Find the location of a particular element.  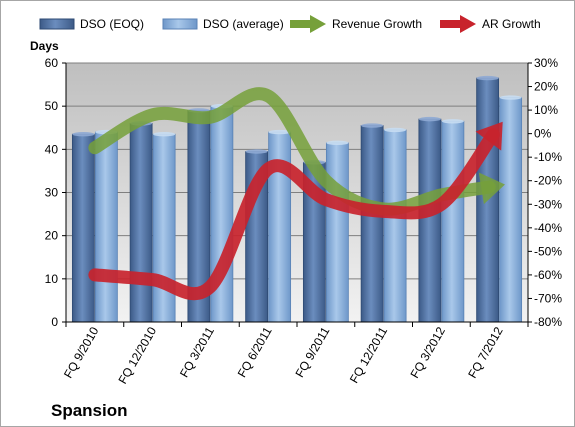

left-tick-label: 60 is located at coordinates (52, 63).